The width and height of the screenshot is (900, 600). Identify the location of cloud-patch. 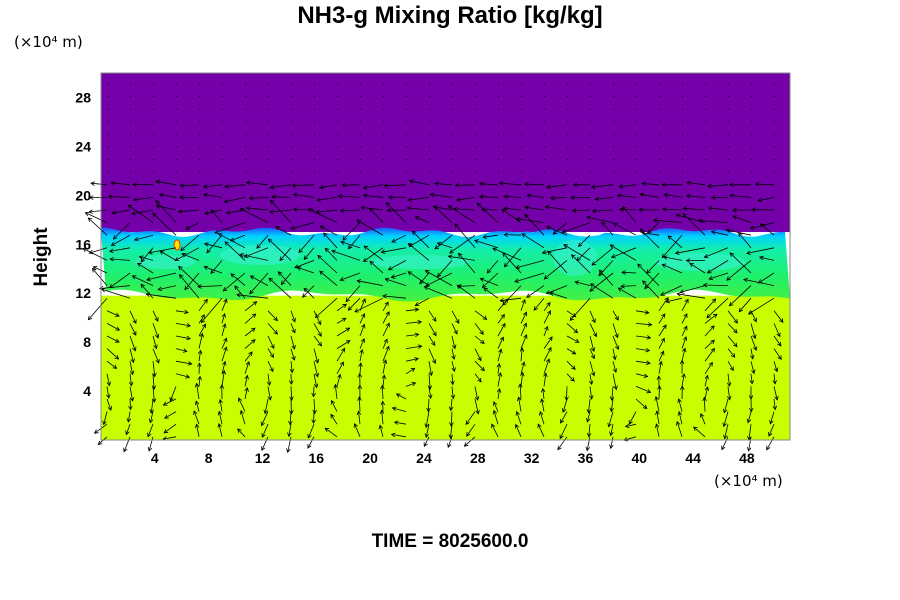
(420, 262).